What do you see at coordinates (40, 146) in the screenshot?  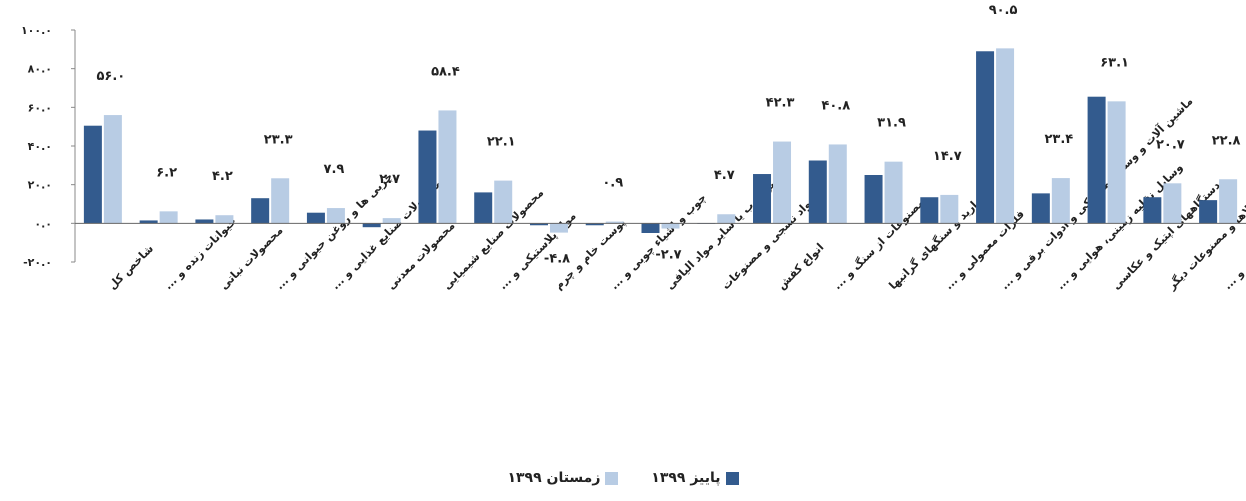 I see `y-tick-label: ۴۰.۰` at bounding box center [40, 146].